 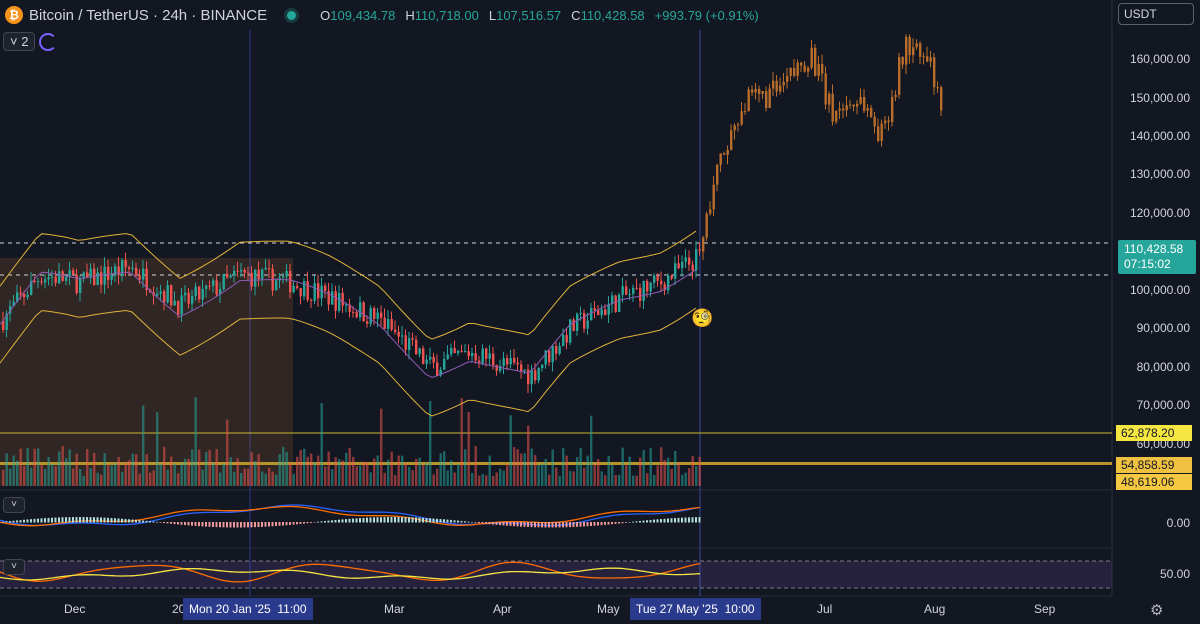 I want to click on macd-collapse-button: ˅, so click(x=14, y=505).